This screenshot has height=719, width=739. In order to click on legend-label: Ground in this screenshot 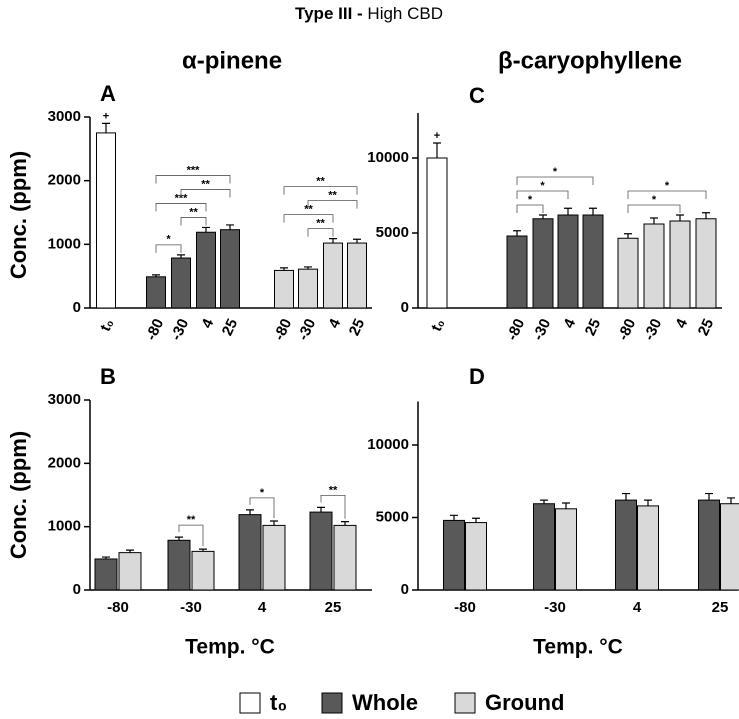, I will do `click(524, 702)`.